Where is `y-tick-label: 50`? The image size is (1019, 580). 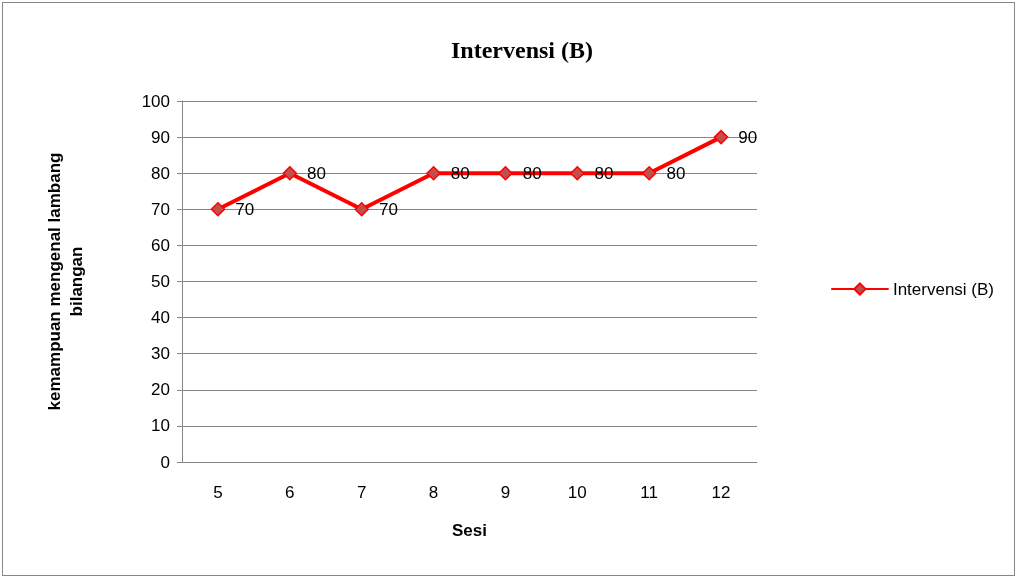
y-tick-label: 50 is located at coordinates (160, 281).